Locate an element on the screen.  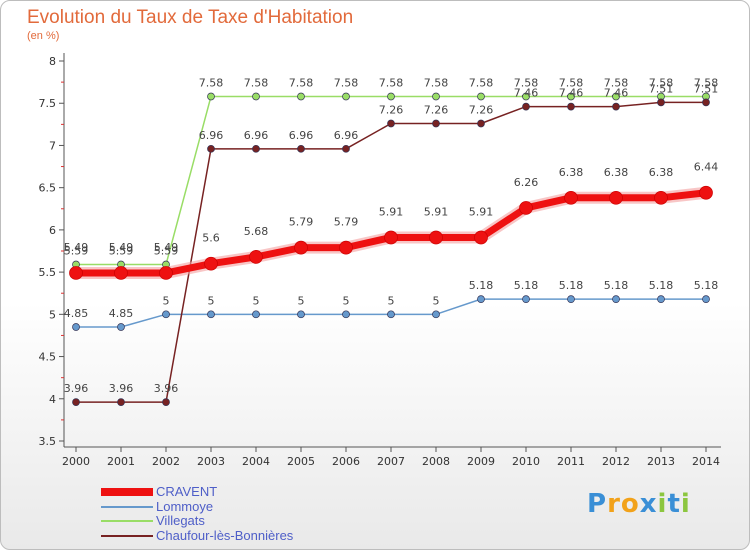
x-tick-label: 2009 is located at coordinates (481, 461).